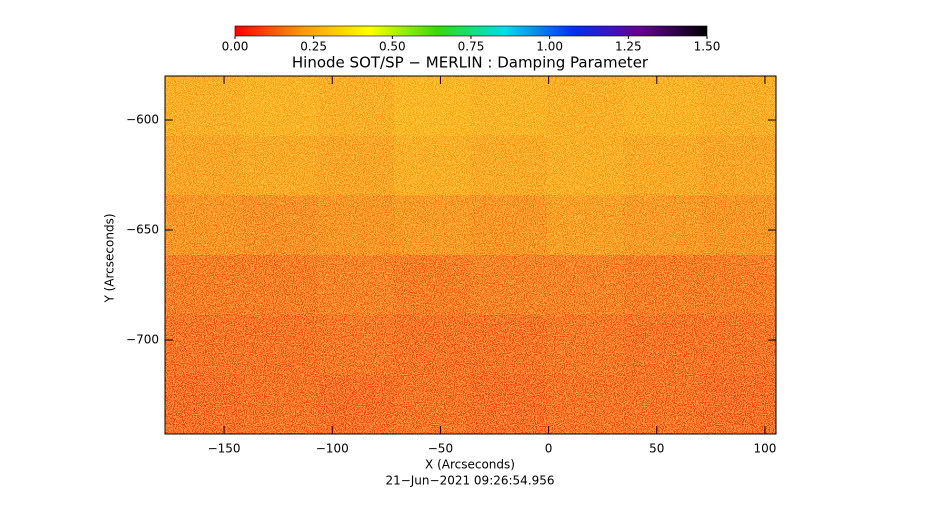 The height and width of the screenshot is (512, 941). Describe the element at coordinates (628, 47) in the screenshot. I see `colorbar-tick-label: 1.25` at that location.